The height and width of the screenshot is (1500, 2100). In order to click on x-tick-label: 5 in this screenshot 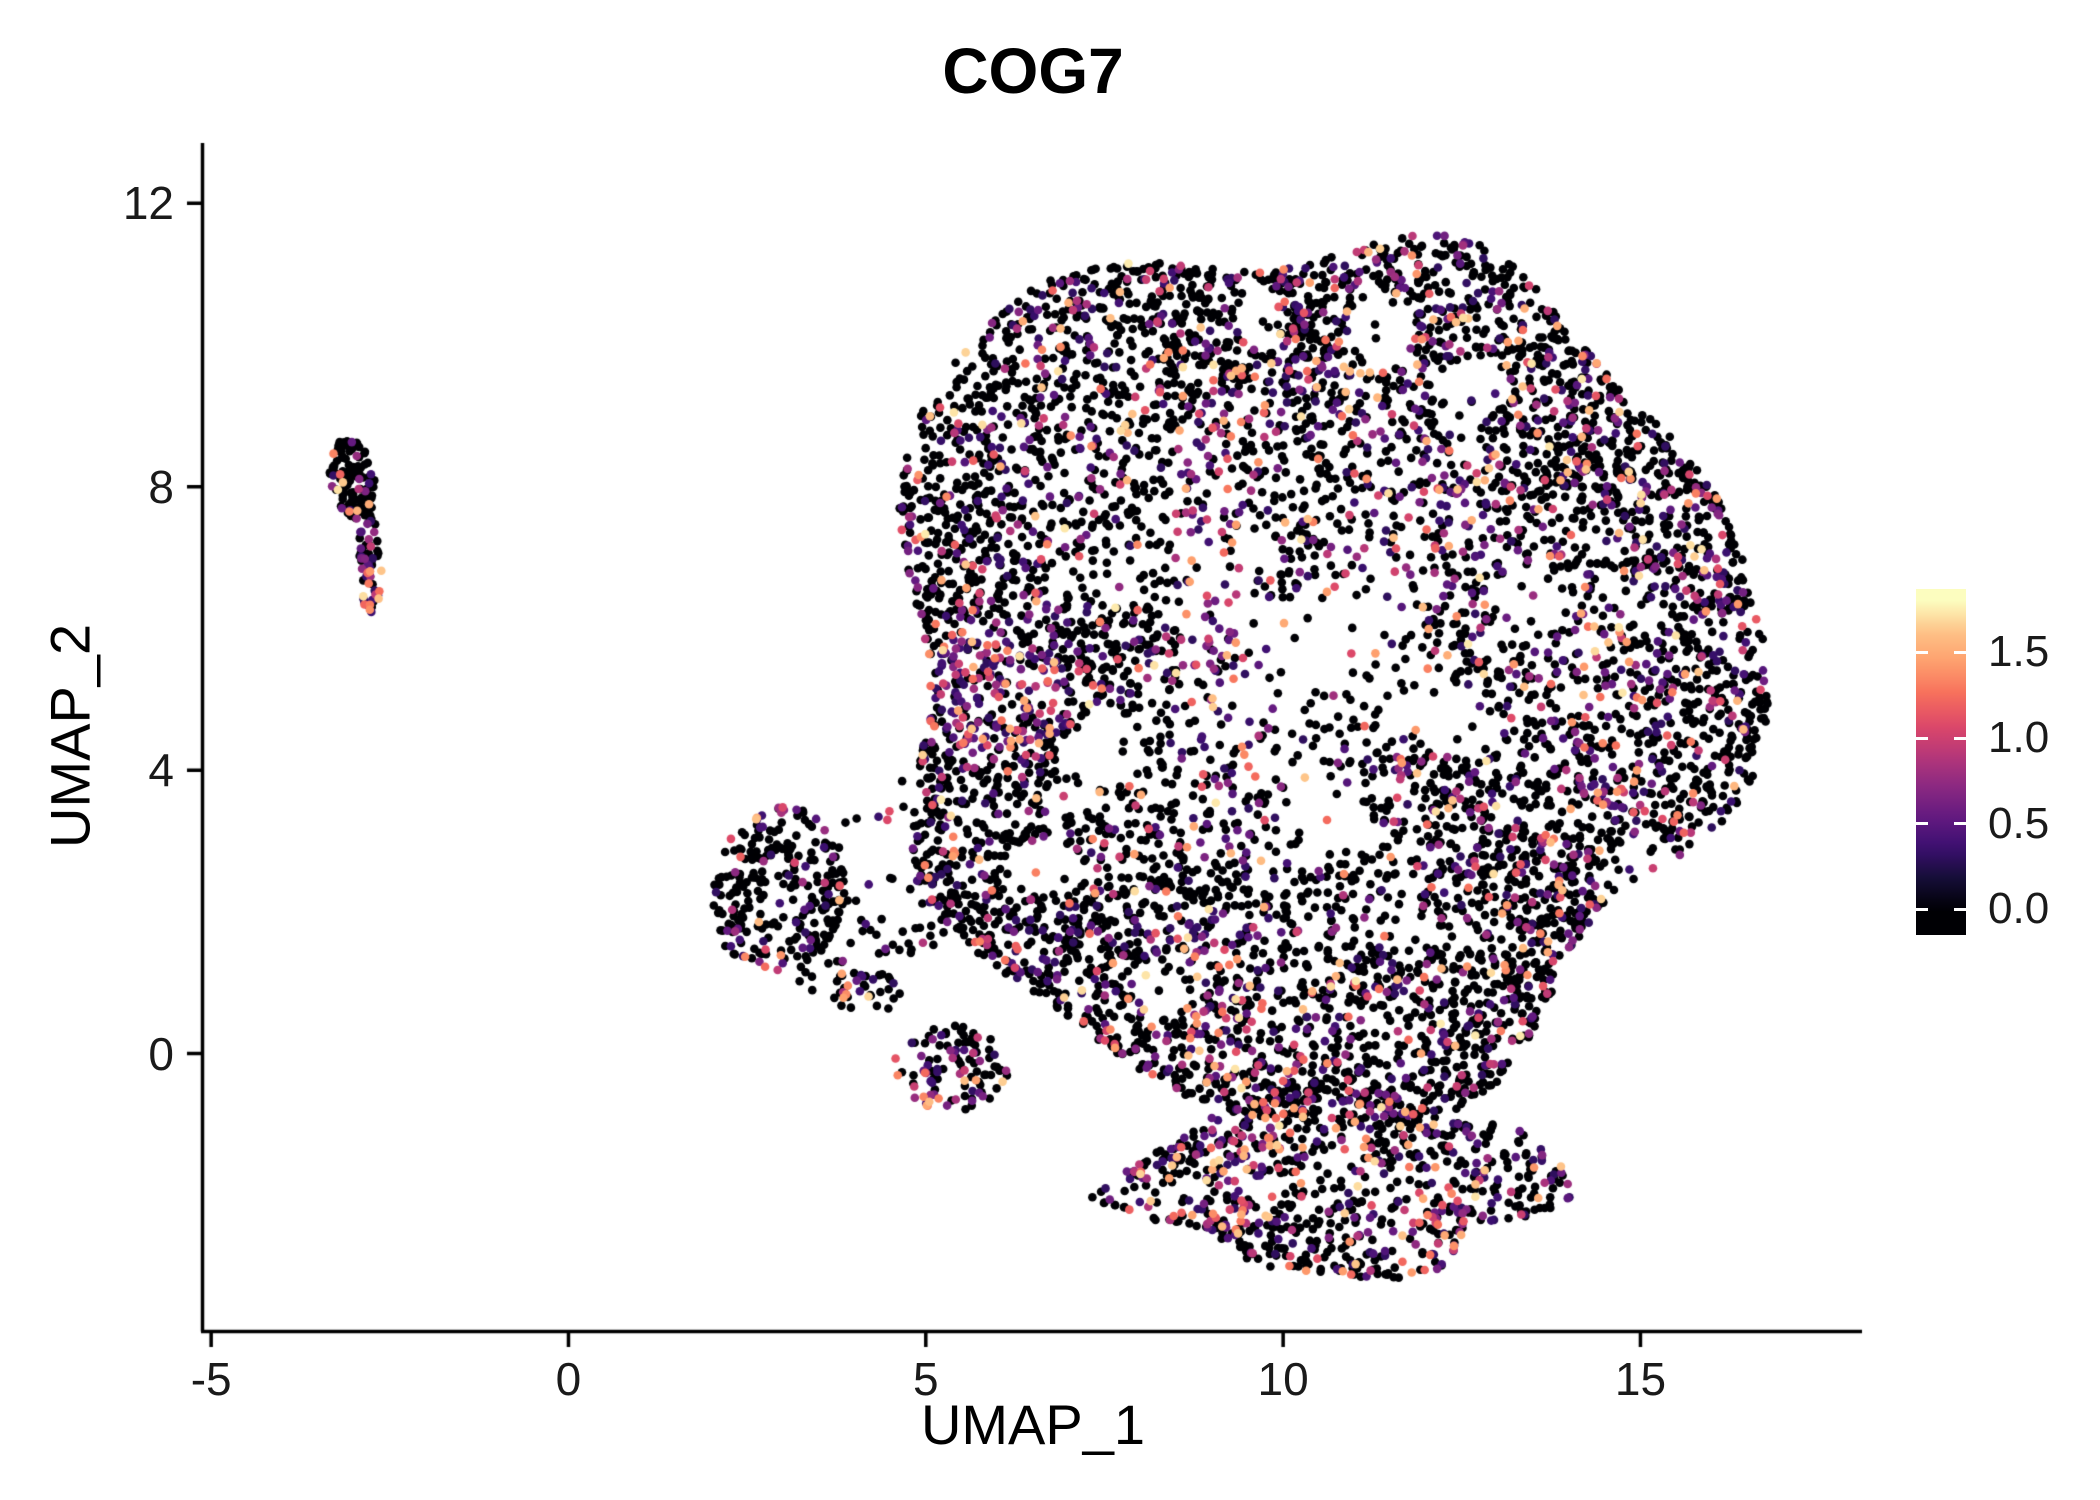, I will do `click(926, 1379)`.